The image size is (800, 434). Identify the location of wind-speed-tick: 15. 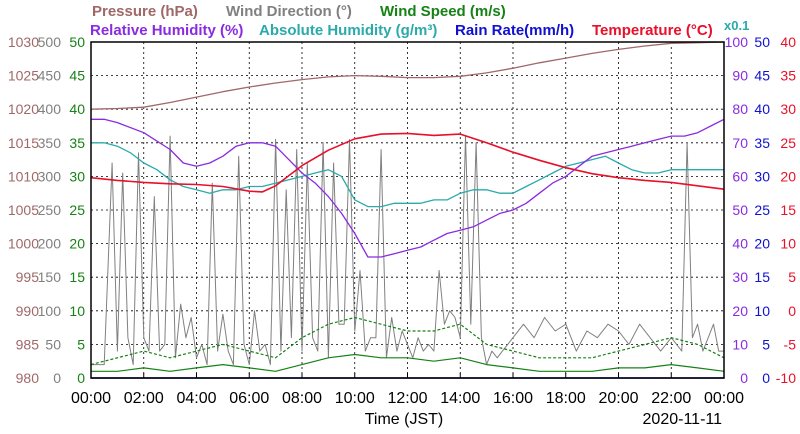
(77, 277).